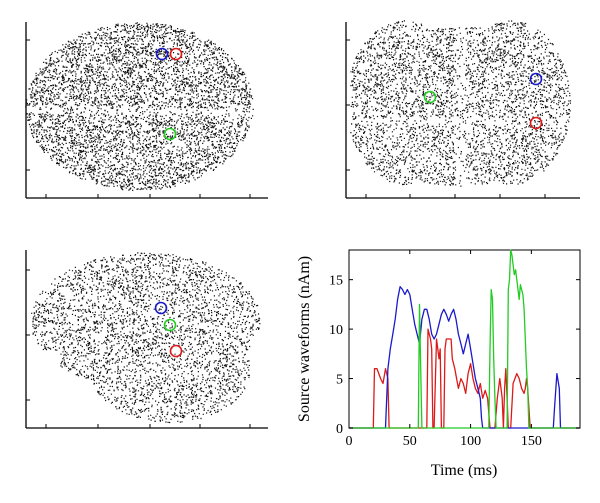 The width and height of the screenshot is (600, 503). I want to click on series-3-line, so click(464, 339).